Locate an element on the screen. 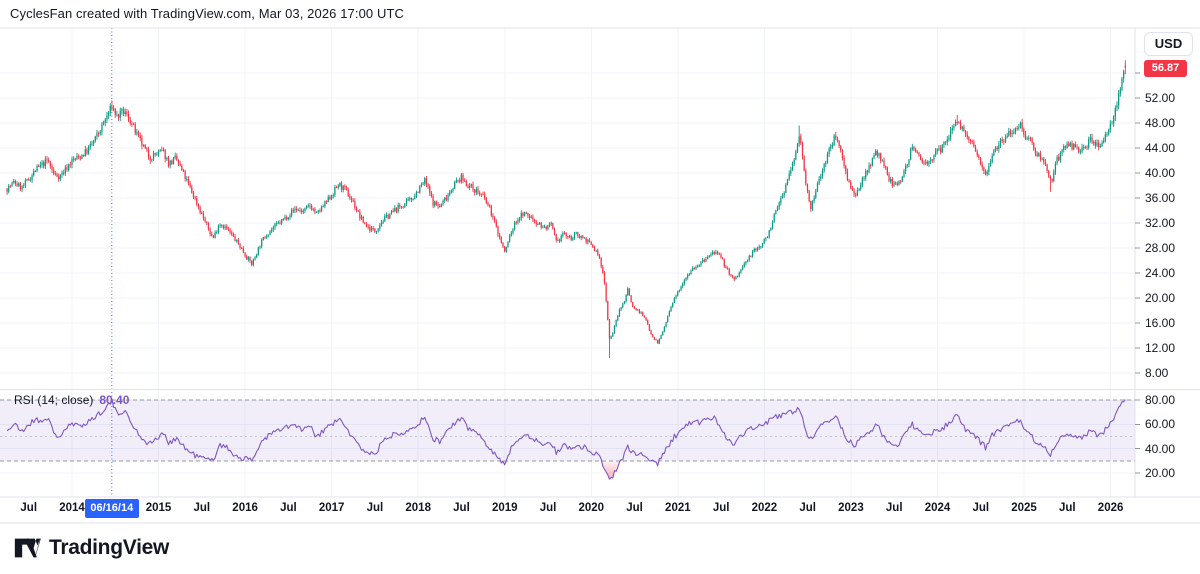 This screenshot has width=1200, height=574. time-axis-label: 2025 is located at coordinates (1024, 508).